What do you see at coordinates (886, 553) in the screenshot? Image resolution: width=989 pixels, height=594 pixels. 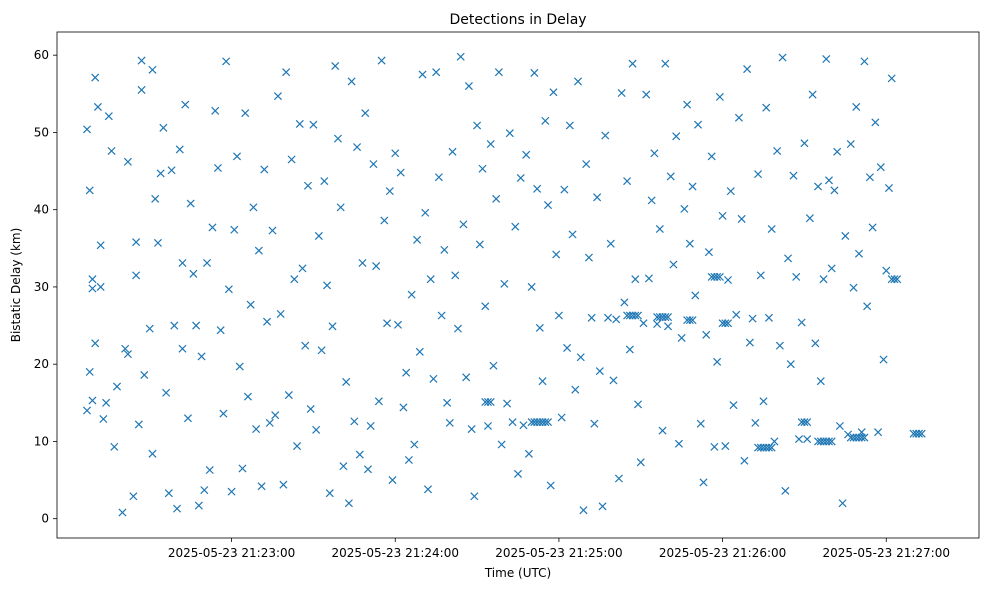 I see `x-tick-label: 2025-05-23 21:27:00` at bounding box center [886, 553].